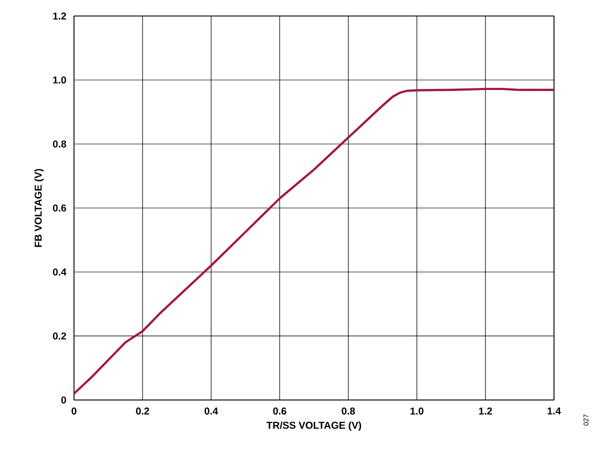  I want to click on x-axis-title: TR/SS VOLTAGE (V), so click(314, 426).